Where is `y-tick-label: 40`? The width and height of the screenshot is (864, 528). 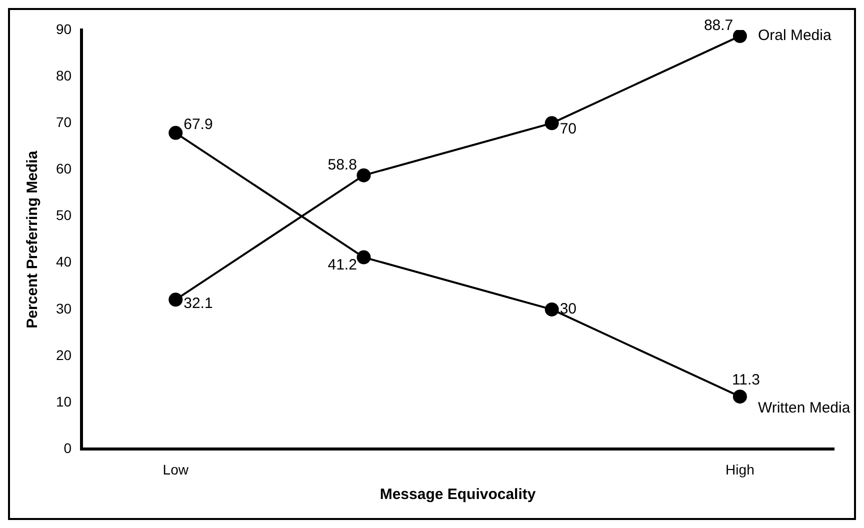 y-tick-label: 40 is located at coordinates (64, 262).